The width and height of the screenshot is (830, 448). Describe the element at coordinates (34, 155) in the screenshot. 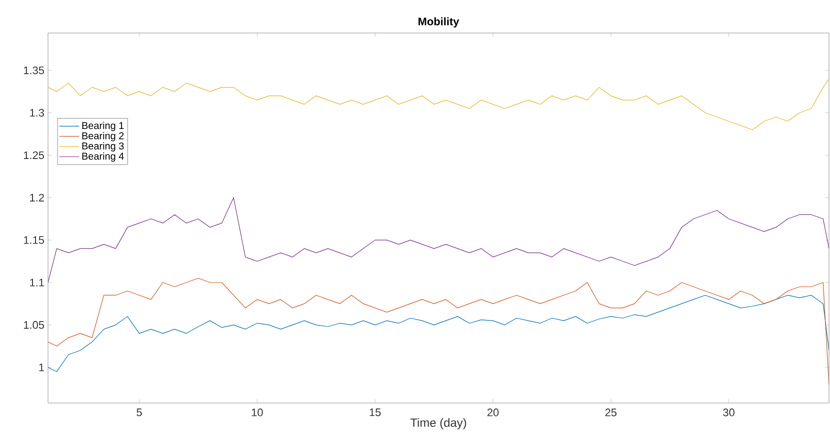

I see `y-tick-label: 1.25` at that location.